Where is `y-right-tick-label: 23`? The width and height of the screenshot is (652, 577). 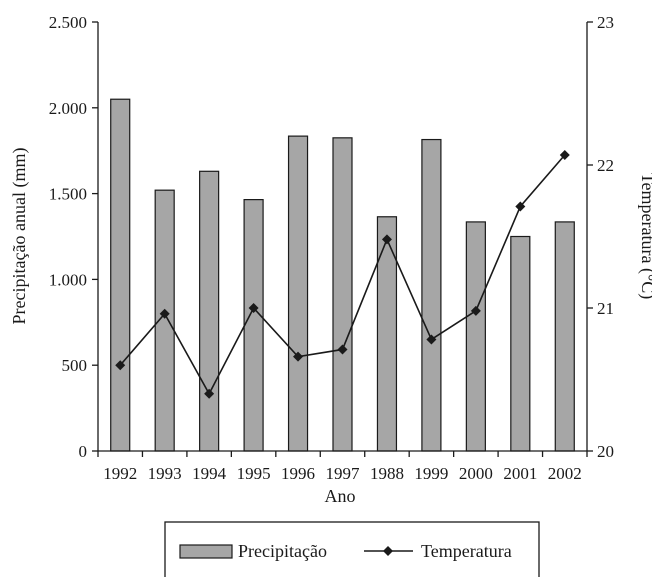
y-right-tick-label: 23 is located at coordinates (605, 22).